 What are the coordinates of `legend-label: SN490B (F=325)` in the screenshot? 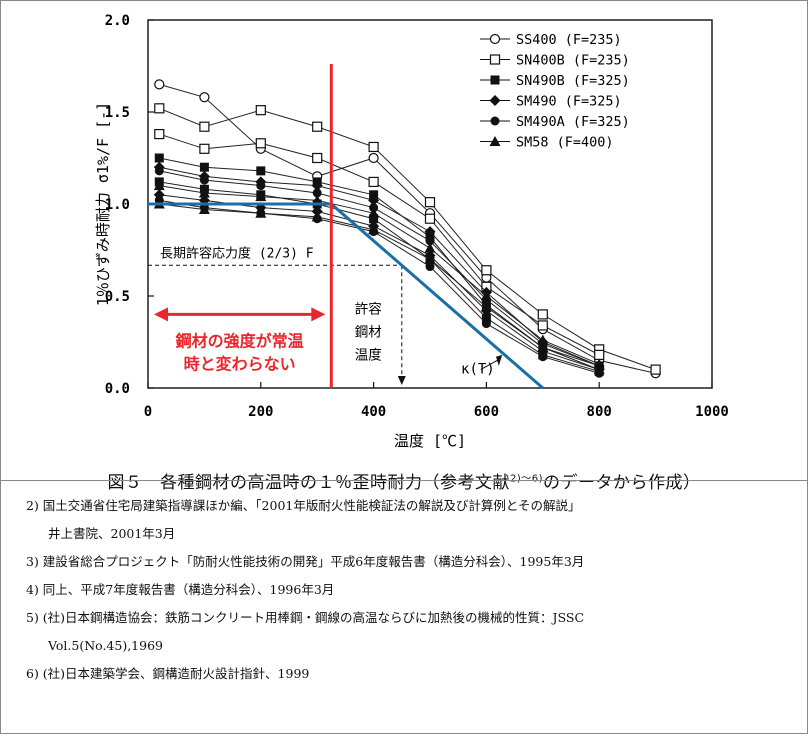 It's located at (573, 81).